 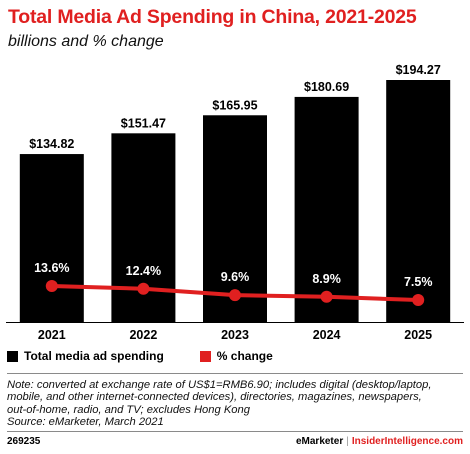 I want to click on x-tick-label-2022: 2022, so click(x=143, y=335).